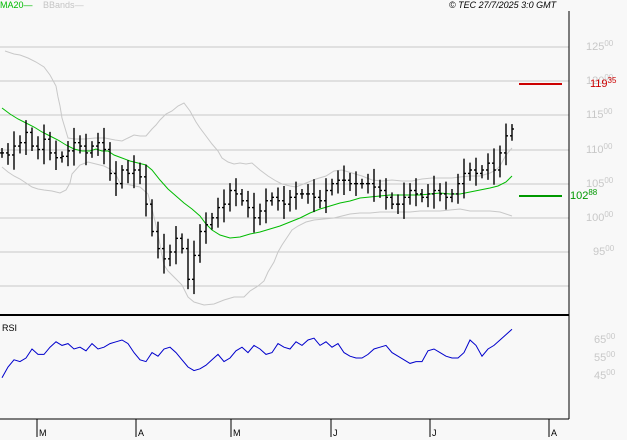  Describe the element at coordinates (293, 428) in the screenshot. I see `month-ticks` at that location.